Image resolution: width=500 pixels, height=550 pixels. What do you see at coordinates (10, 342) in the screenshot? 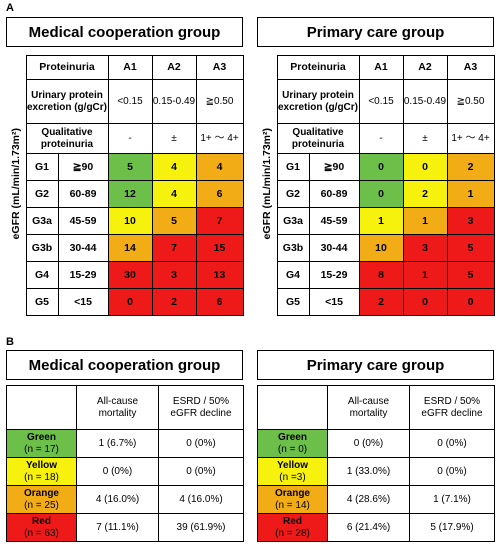
I see `panel-b-label: B` at bounding box center [10, 342].